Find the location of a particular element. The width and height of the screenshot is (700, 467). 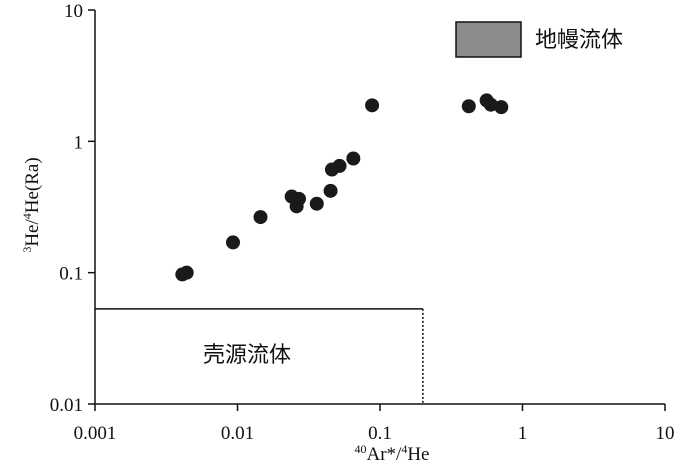

y-axis-ticks: 0.01 0.1 1 10 is located at coordinates (72, 208).